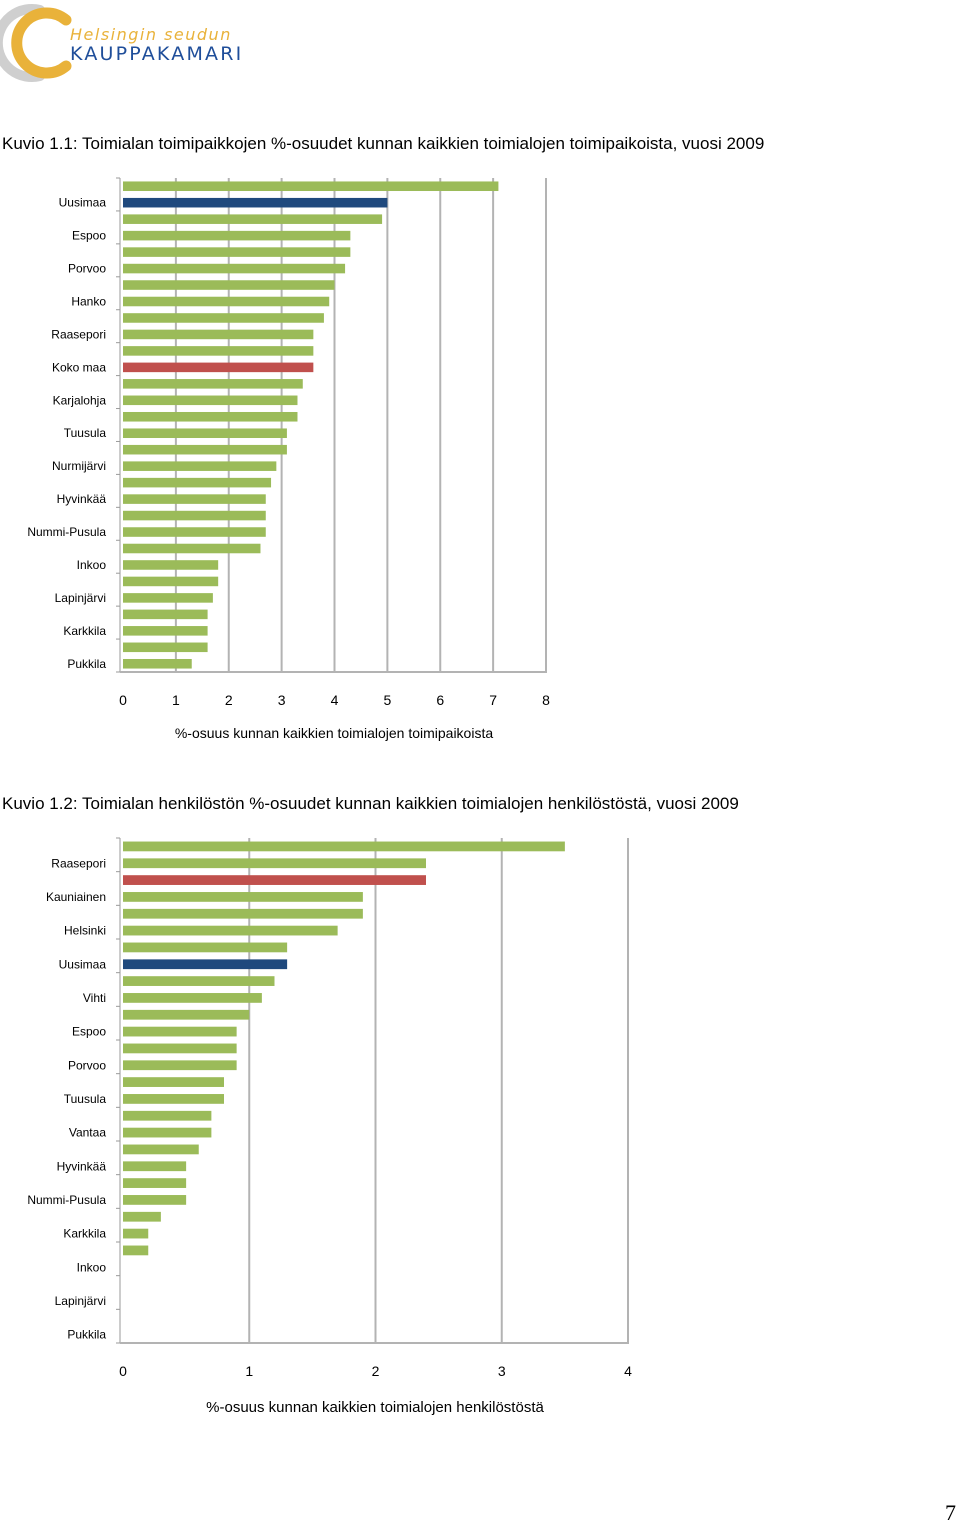  Describe the element at coordinates (79, 367) in the screenshot. I see `category-label: Koko maa` at that location.